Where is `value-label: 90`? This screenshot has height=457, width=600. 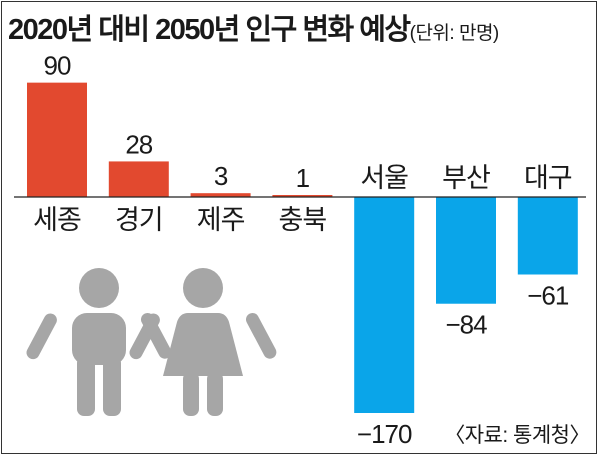 value-label: 90 is located at coordinates (57, 66).